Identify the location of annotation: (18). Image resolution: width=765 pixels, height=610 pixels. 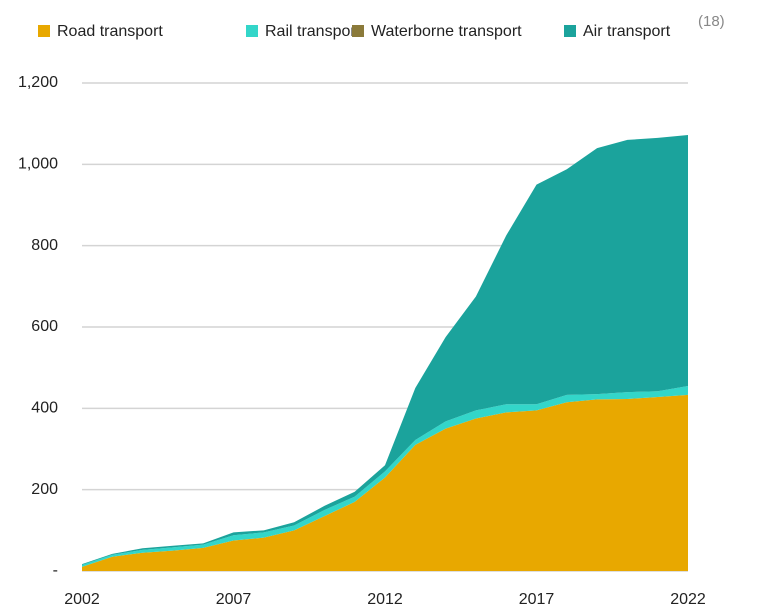
(711, 21).